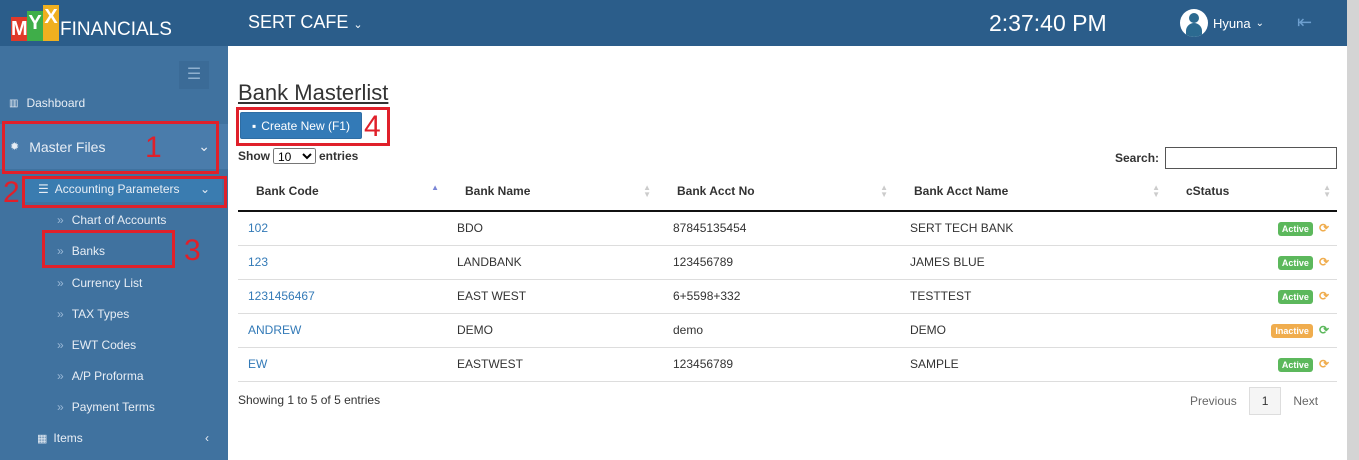  I want to click on bank-code-link: 1231456467, so click(281, 296).